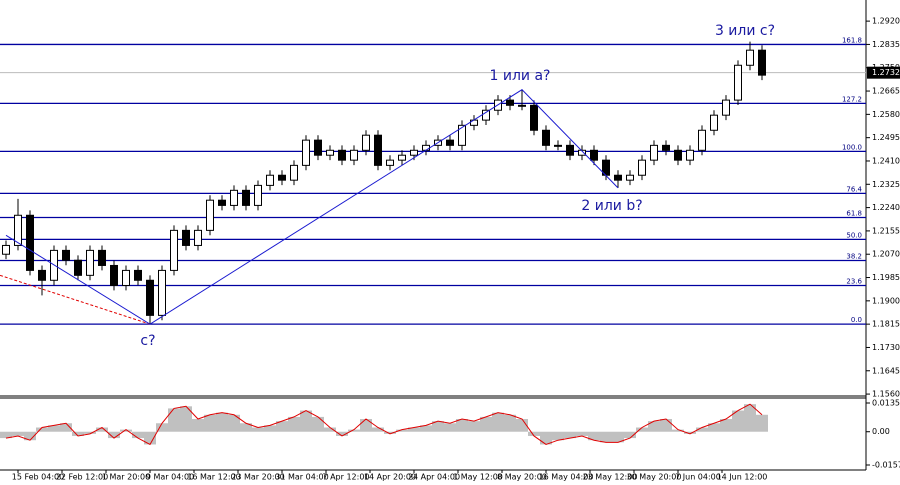 Image resolution: width=900 pixels, height=485 pixels. I want to click on x-tick-label: 31 Mar 04:00, so click(301, 477).